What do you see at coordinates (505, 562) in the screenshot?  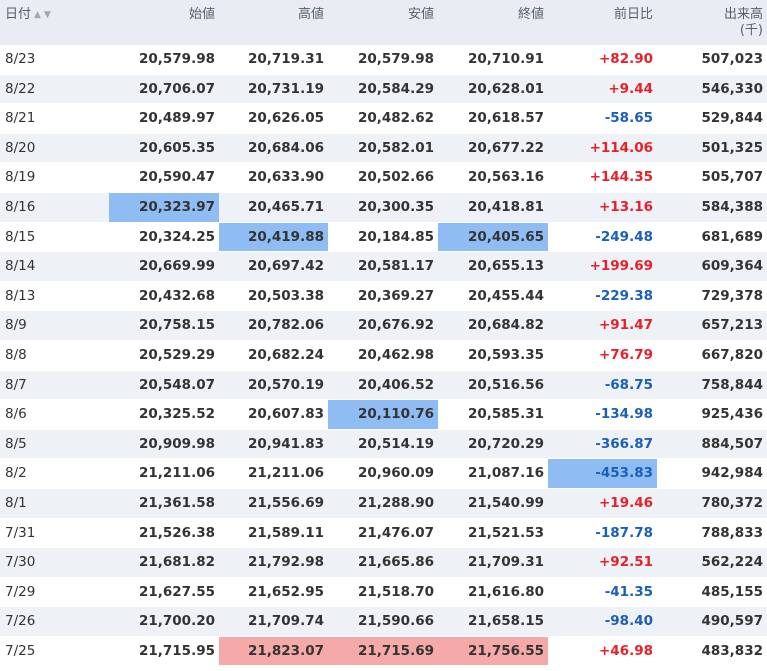 I see `close-cell: 21,709.31` at bounding box center [505, 562].